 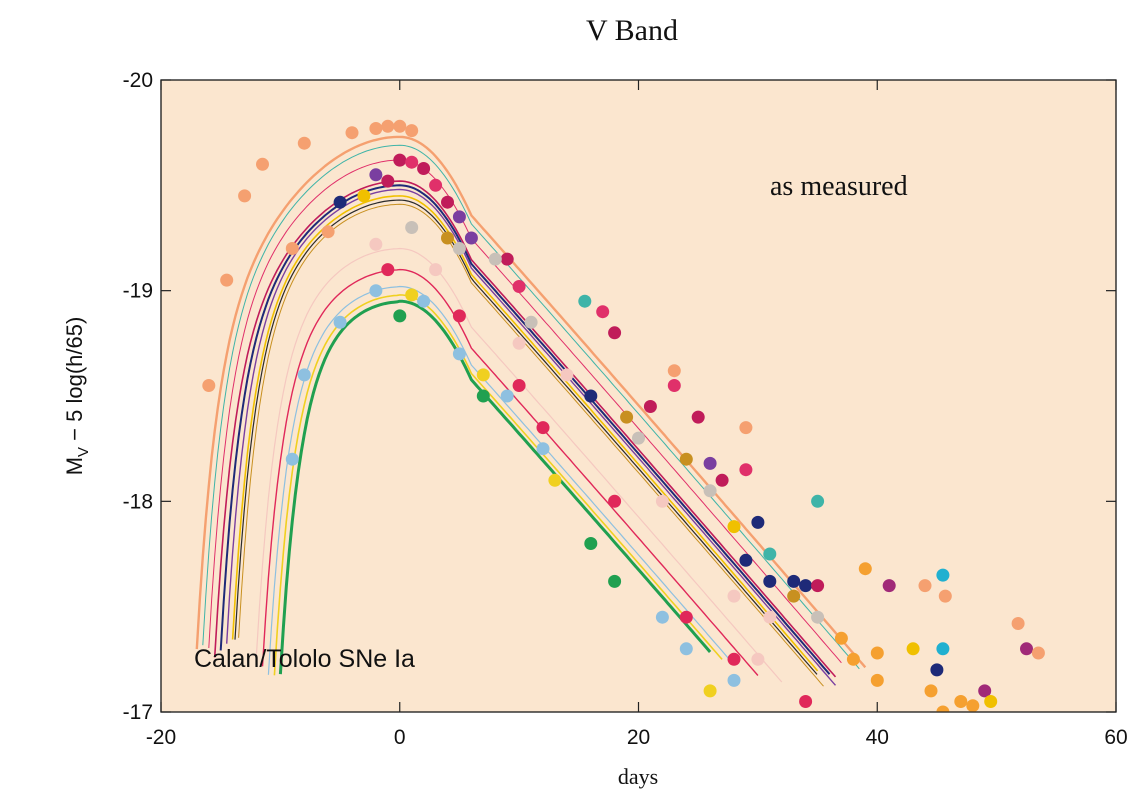 What do you see at coordinates (138, 80) in the screenshot?
I see `y-tick-label: -20` at bounding box center [138, 80].